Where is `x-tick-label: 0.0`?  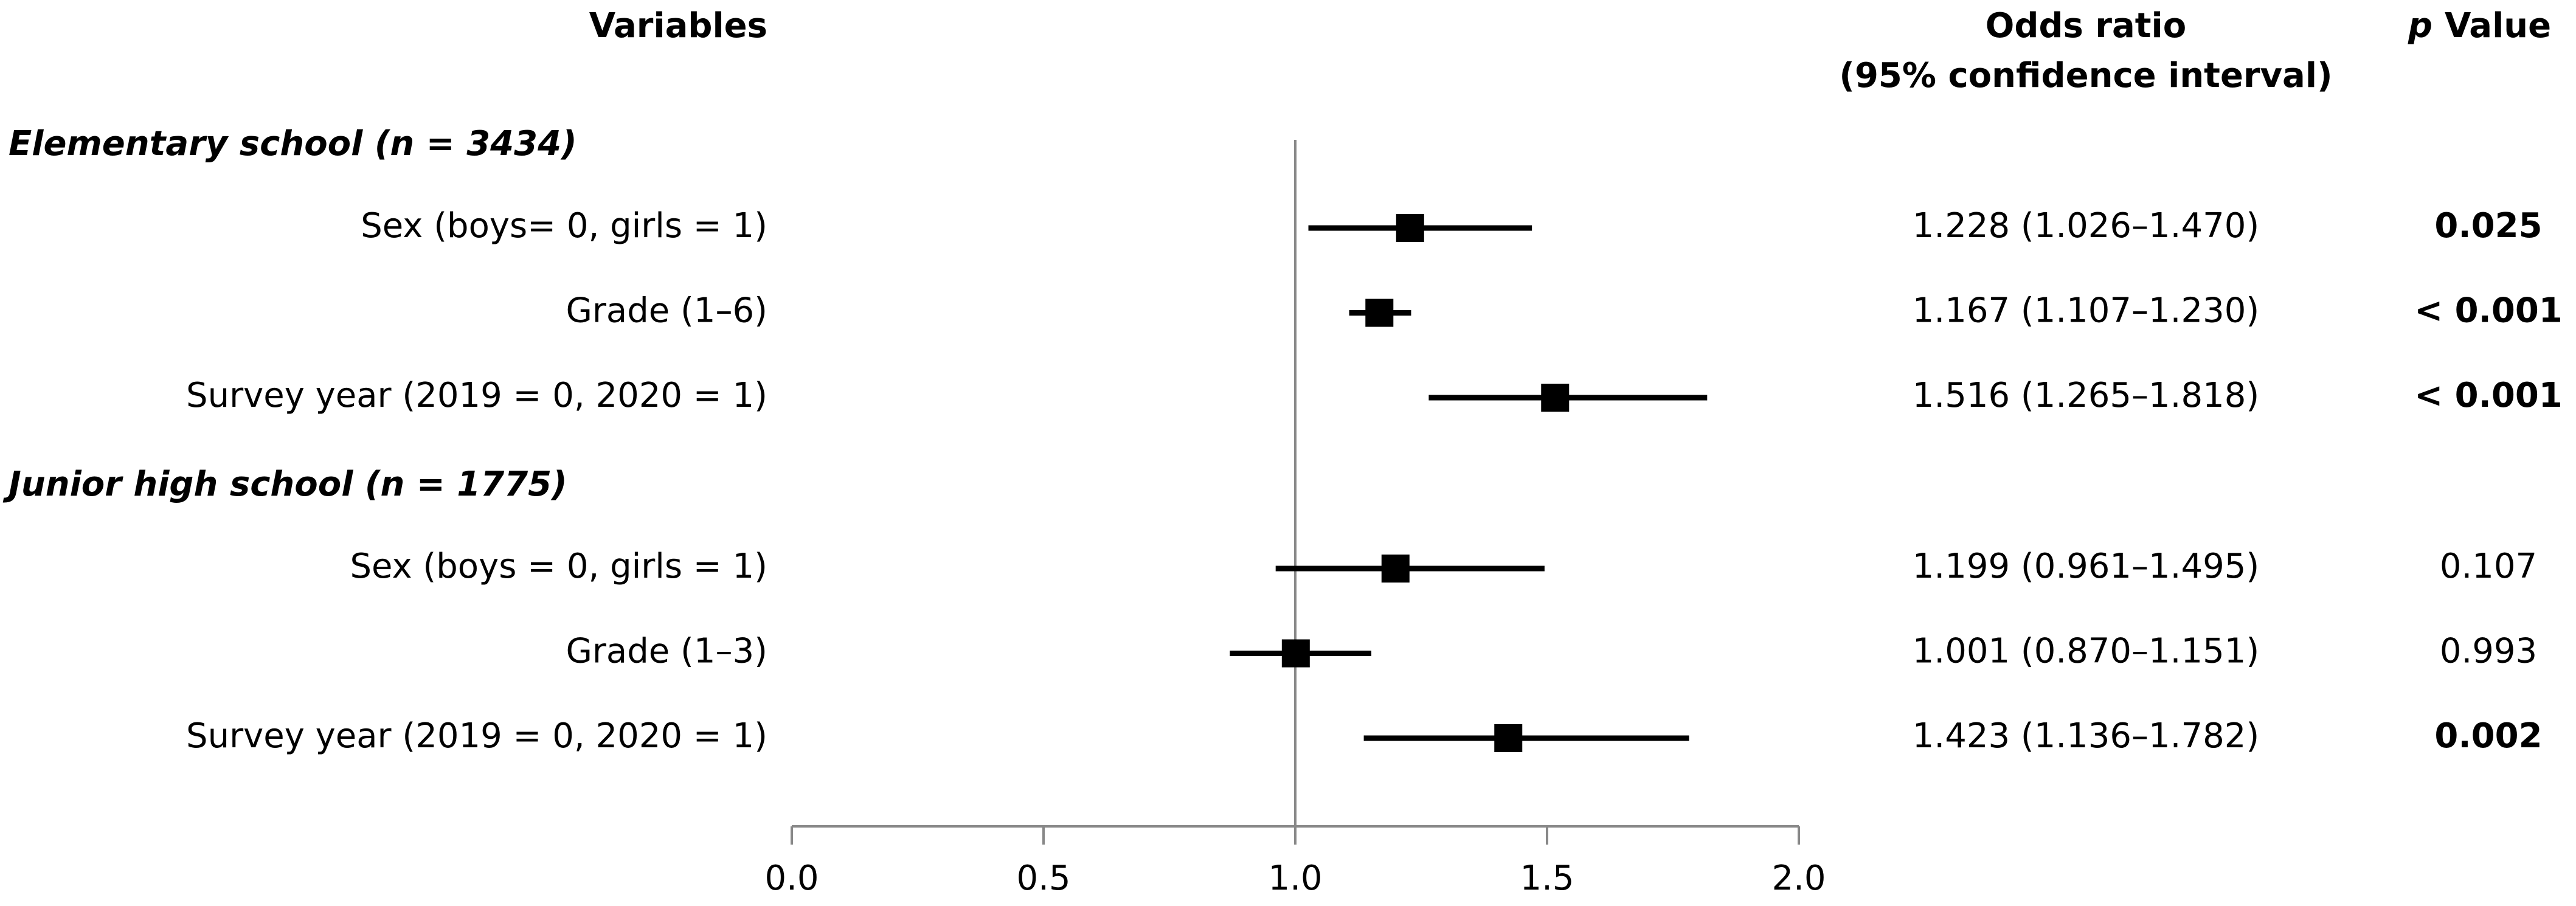
x-tick-label: 0.0 is located at coordinates (791, 878).